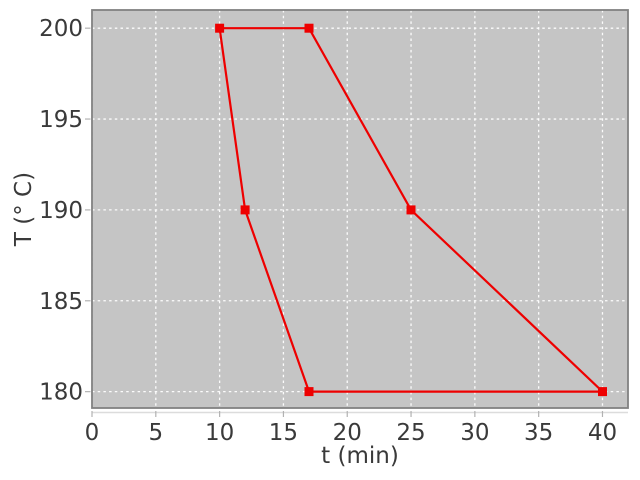 The height and width of the screenshot is (480, 640). I want to click on y-tick-label: 200, so click(61, 29).